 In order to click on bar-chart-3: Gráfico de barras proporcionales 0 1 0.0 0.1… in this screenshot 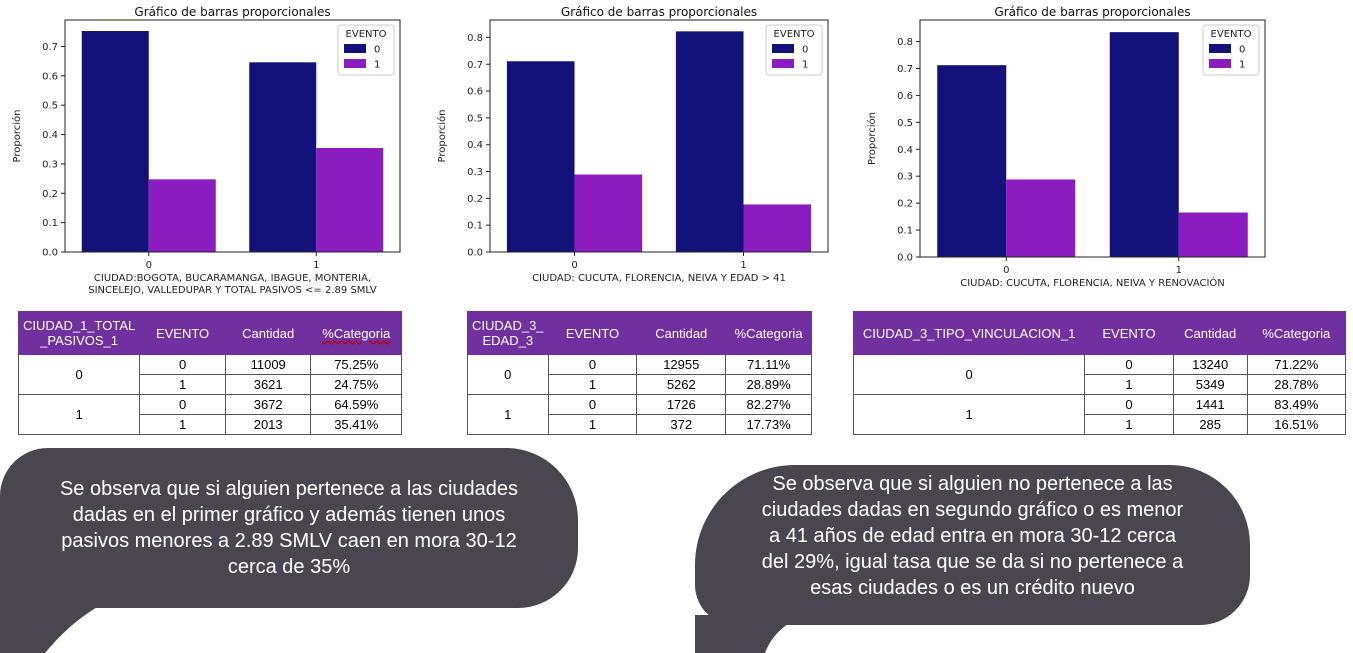, I will do `click(1075, 150)`.